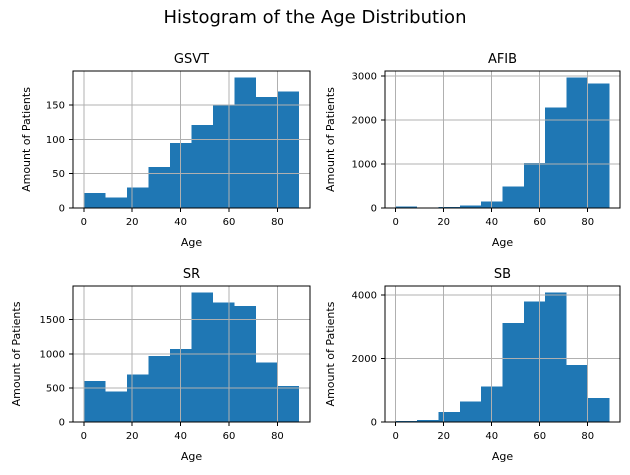 The width and height of the screenshot is (630, 475). Describe the element at coordinates (55, 105) in the screenshot. I see `y-tick-label: 150` at that location.